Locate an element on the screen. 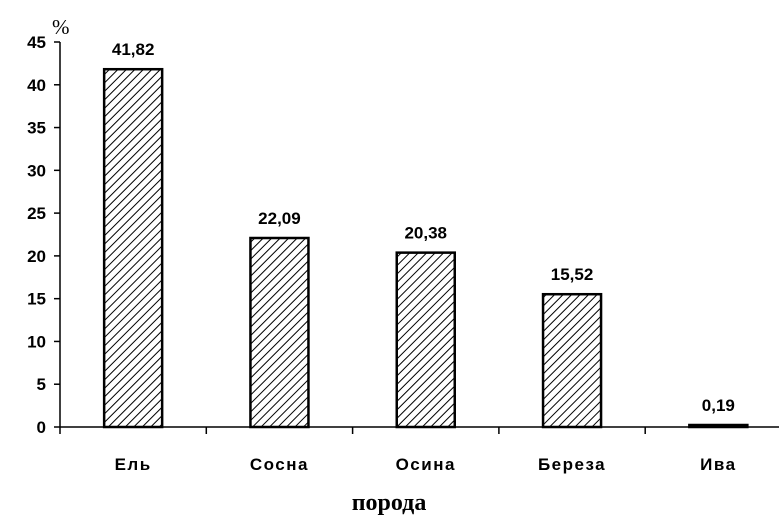 The height and width of the screenshot is (522, 779). x-category-label: Сосна is located at coordinates (279, 464).